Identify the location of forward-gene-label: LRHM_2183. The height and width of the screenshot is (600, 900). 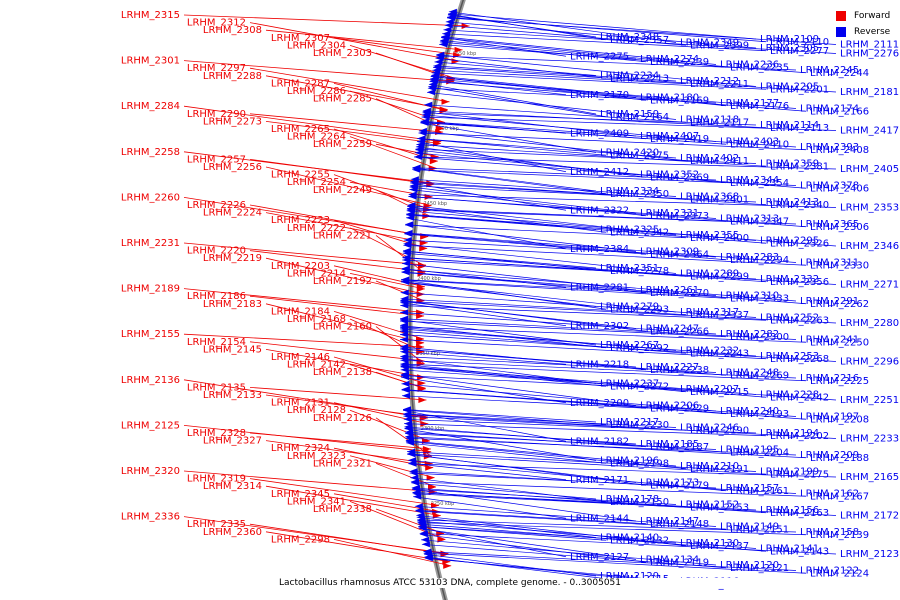
(232, 304).